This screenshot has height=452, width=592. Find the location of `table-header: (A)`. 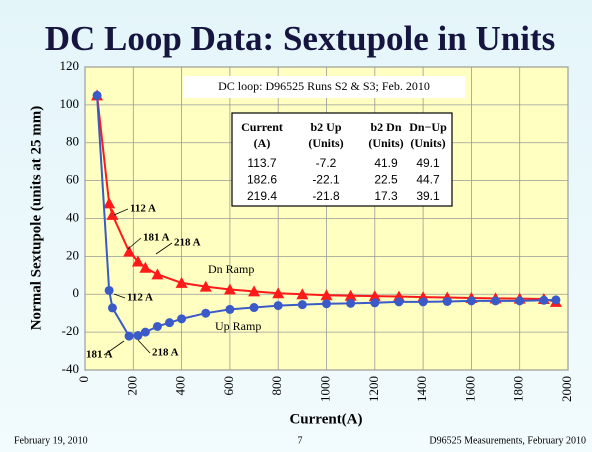

table-header: (A) is located at coordinates (262, 143).